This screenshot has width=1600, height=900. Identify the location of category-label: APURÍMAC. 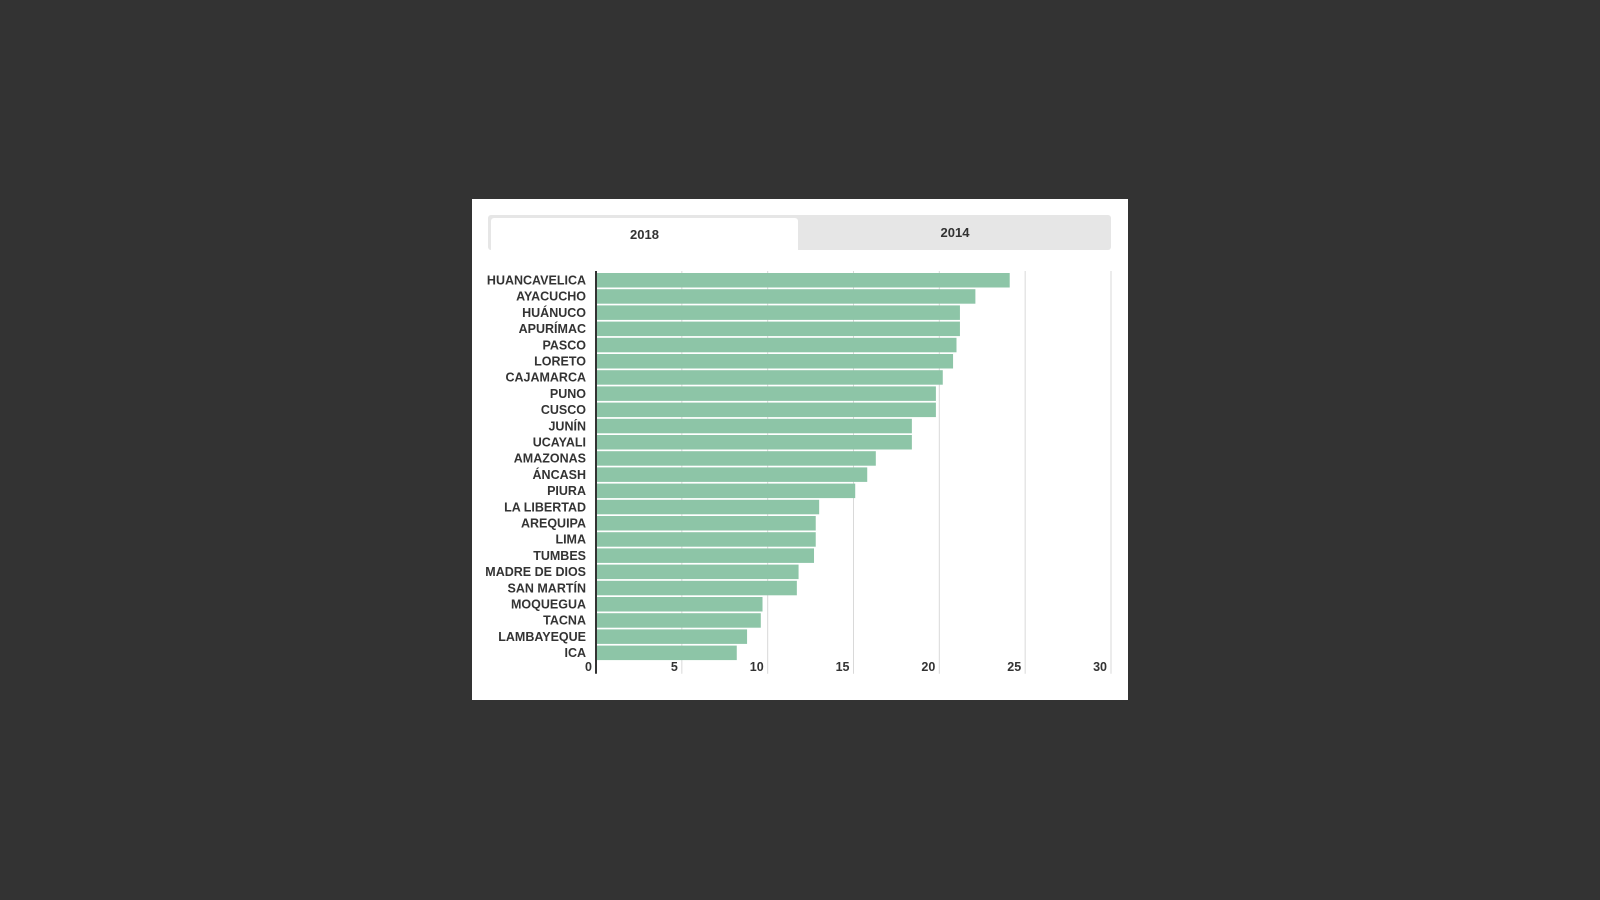
(552, 328).